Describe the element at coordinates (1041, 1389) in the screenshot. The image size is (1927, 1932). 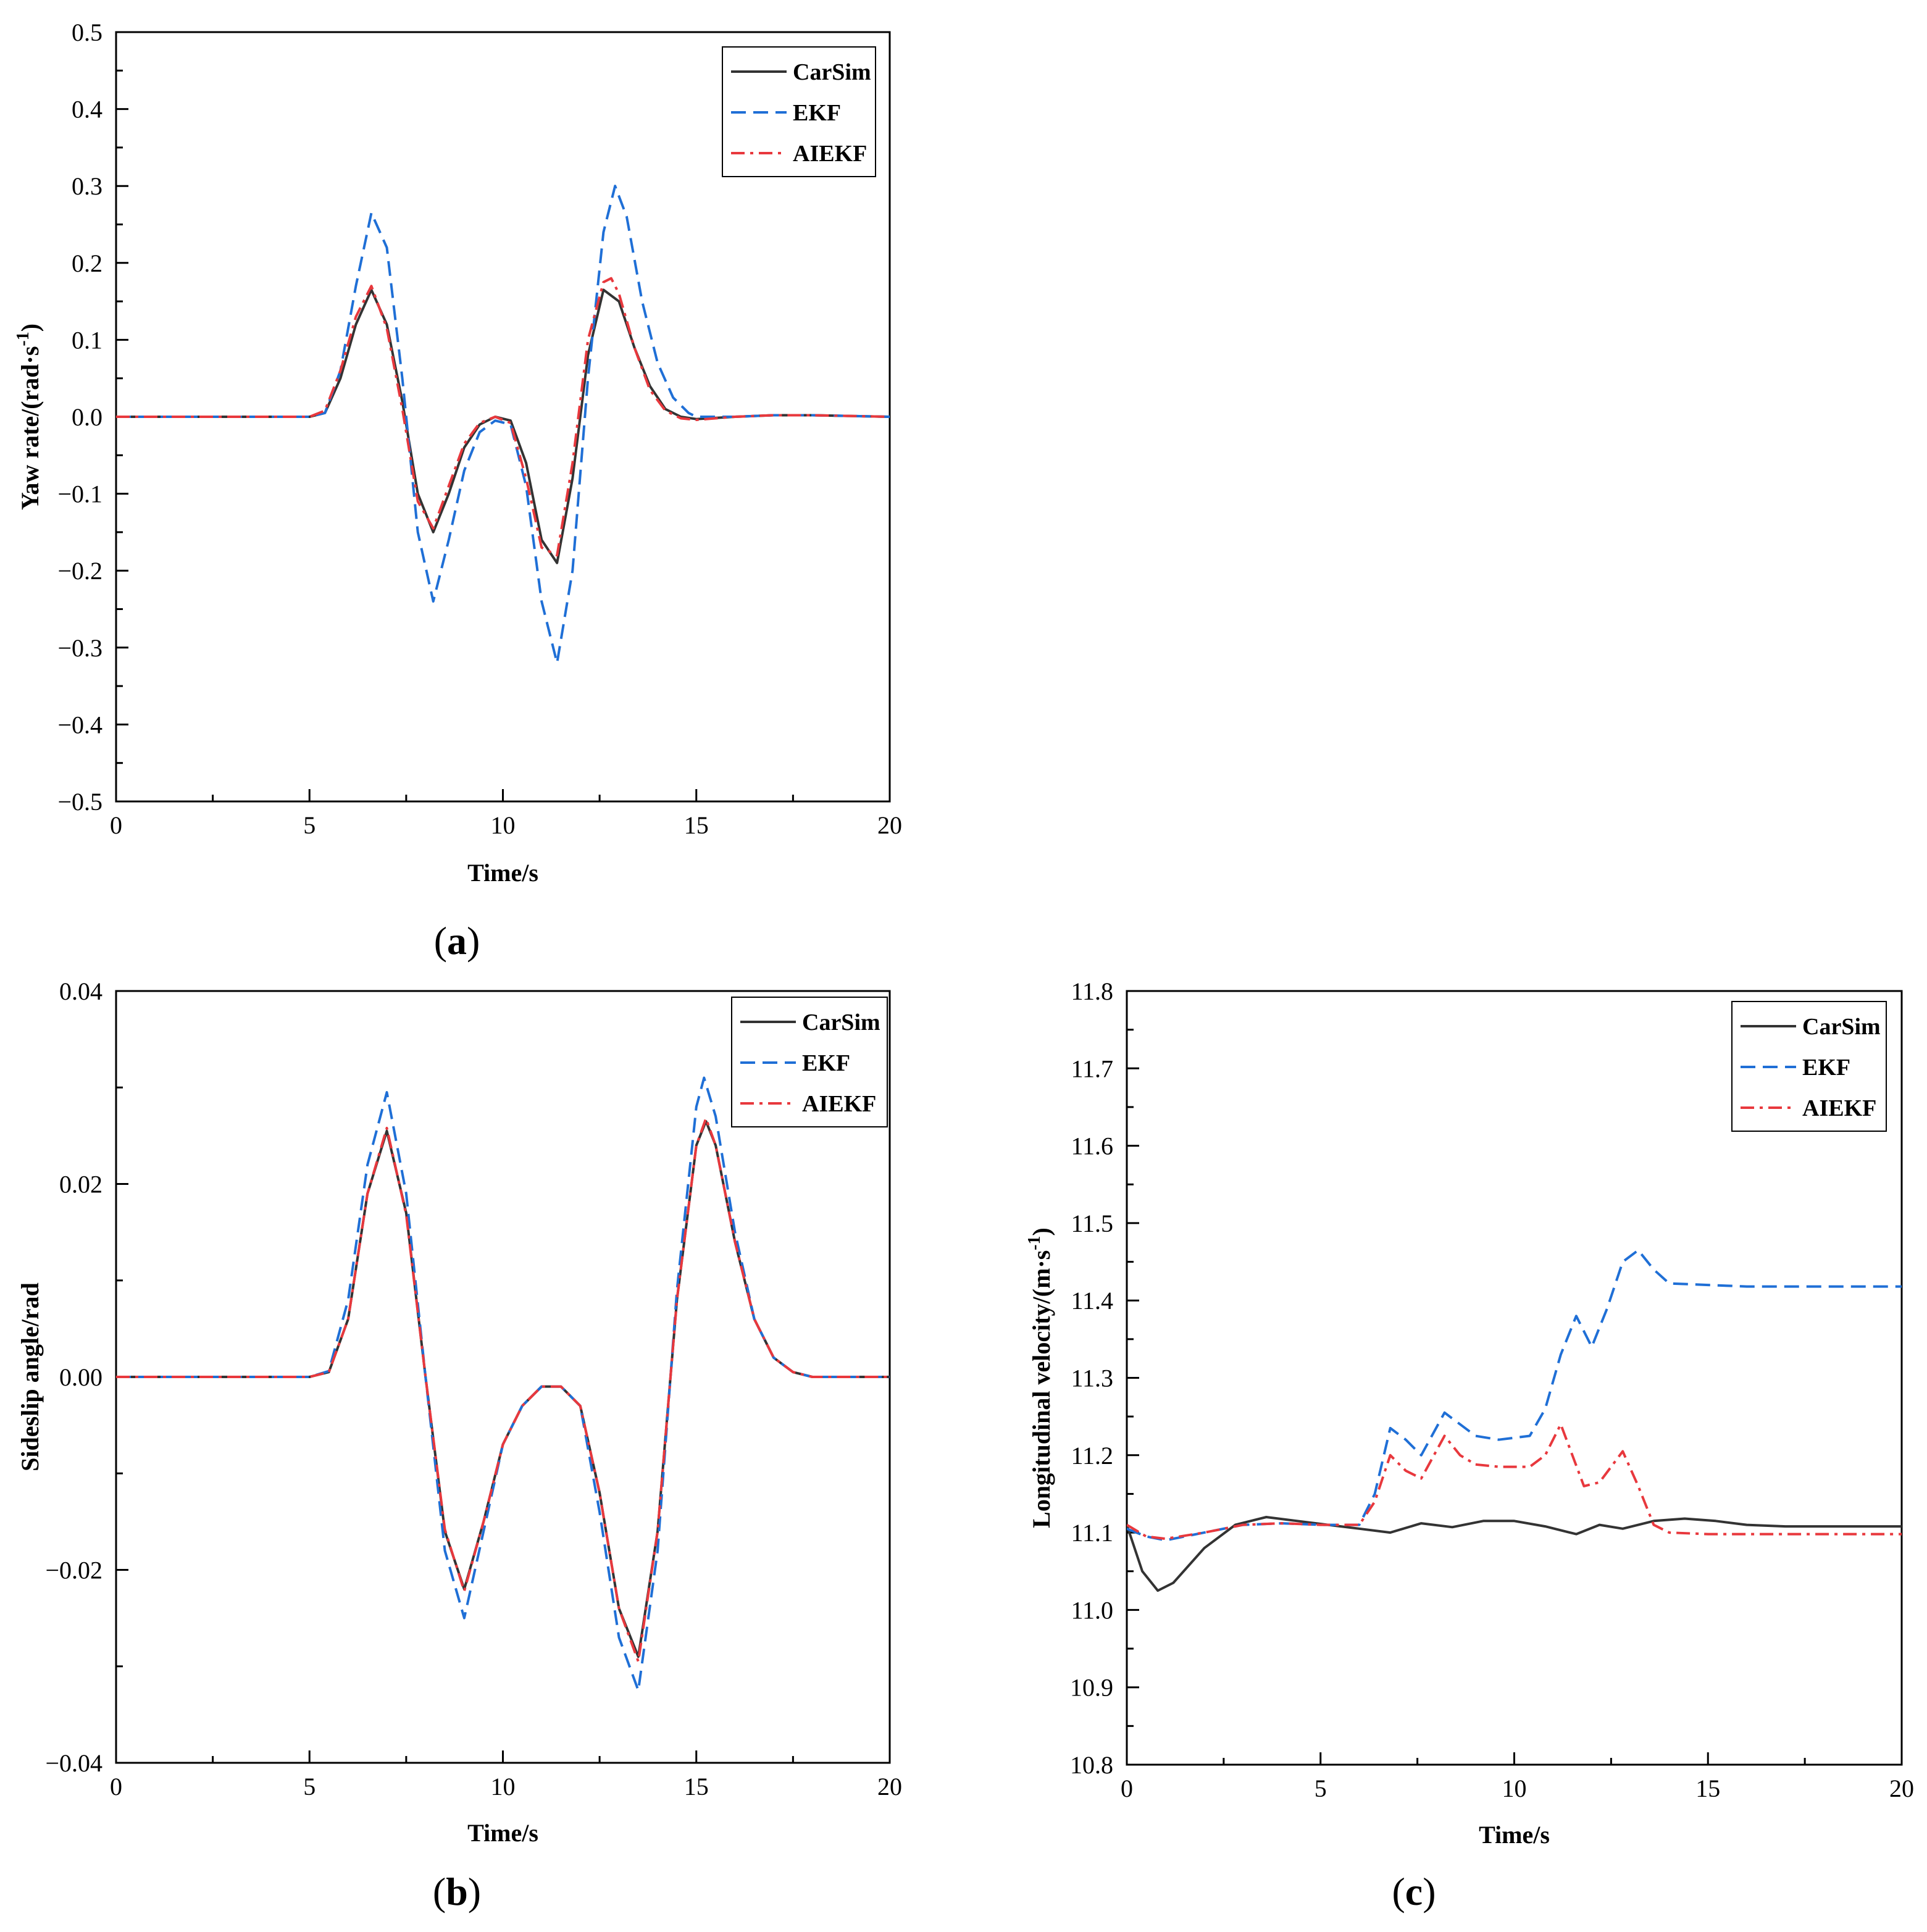
I see `y-axis-label-main: Longitudinal velocity/(m·s` at that location.